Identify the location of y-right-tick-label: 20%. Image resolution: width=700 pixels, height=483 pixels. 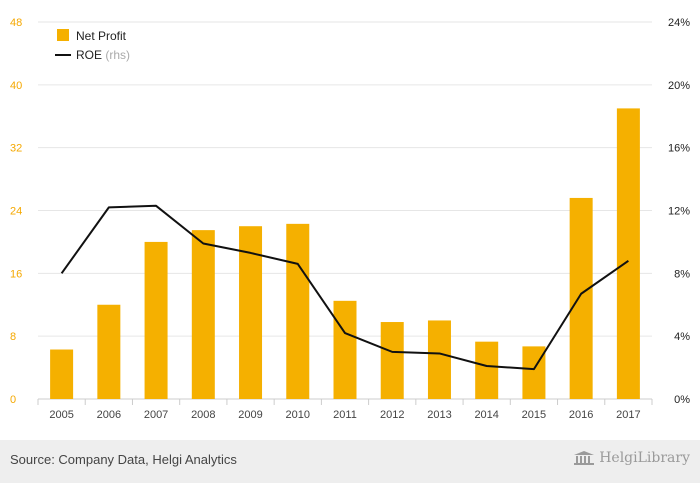
(679, 86).